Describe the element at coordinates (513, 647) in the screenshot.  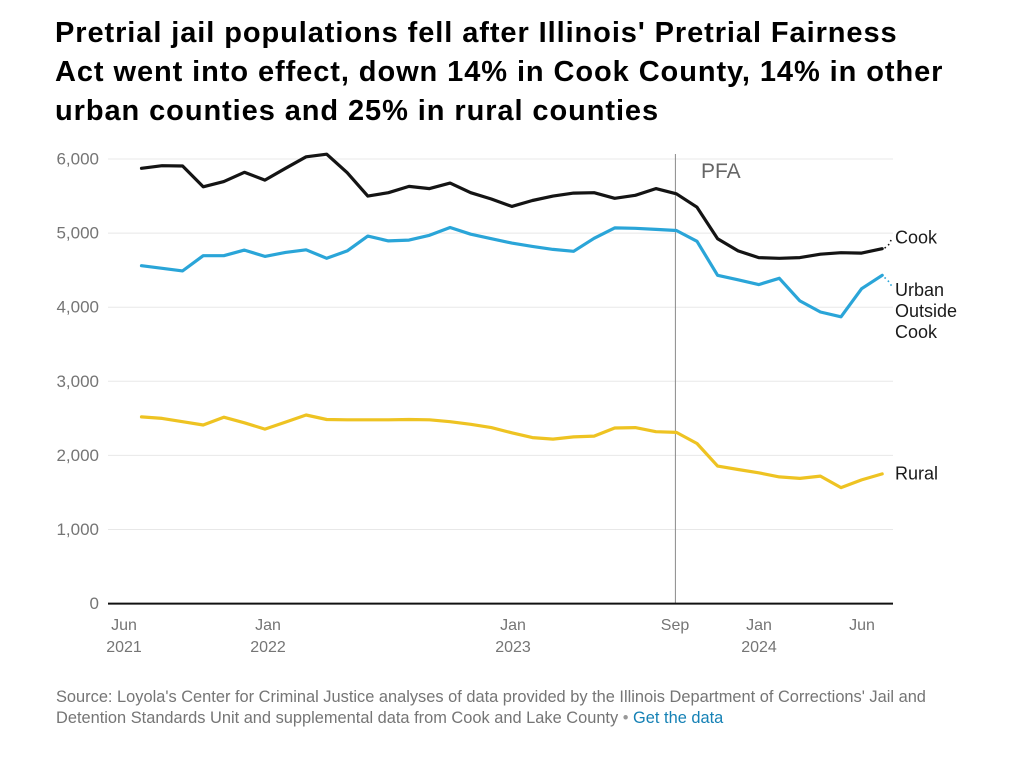
I see `svg-text: 2023` at that location.